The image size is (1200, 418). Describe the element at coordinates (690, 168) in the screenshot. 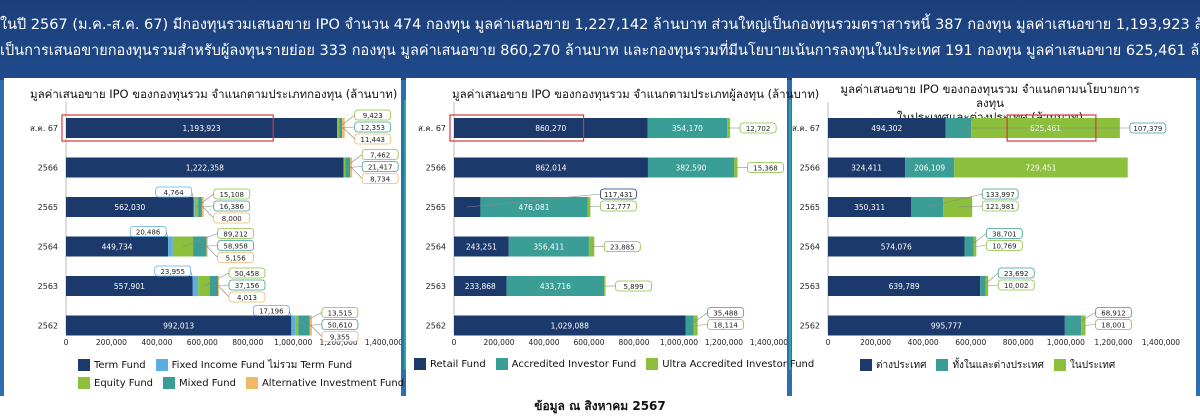

I see `data-label: 382,590` at that location.